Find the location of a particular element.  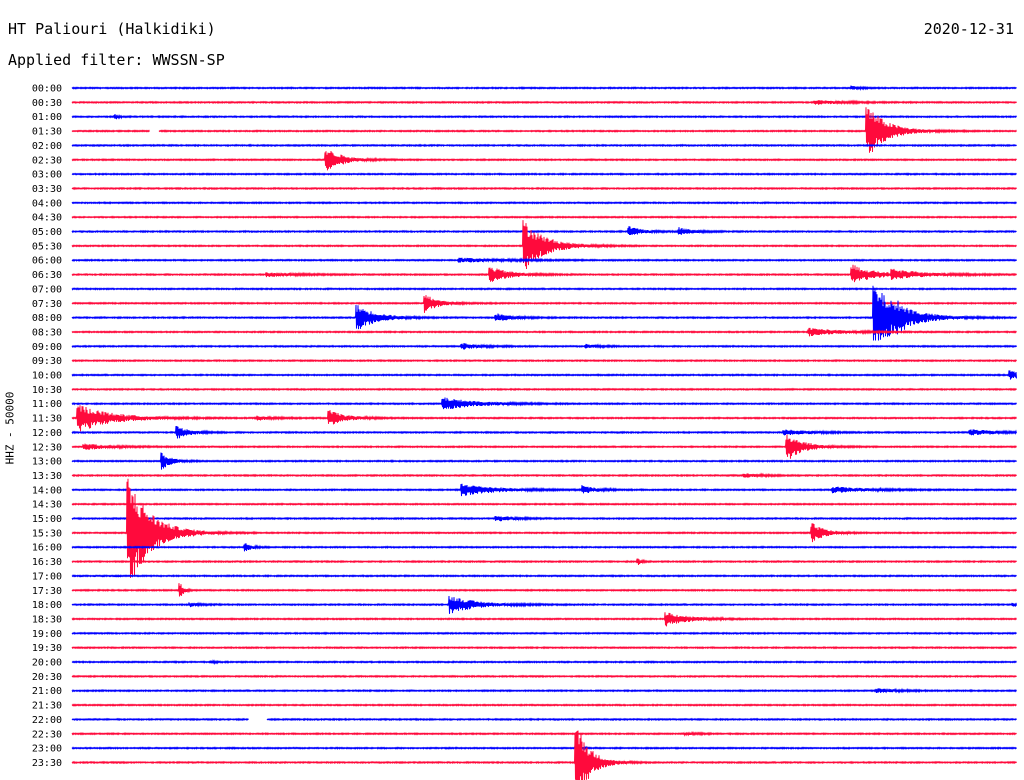

time-label: 16:00 is located at coordinates (47, 548).